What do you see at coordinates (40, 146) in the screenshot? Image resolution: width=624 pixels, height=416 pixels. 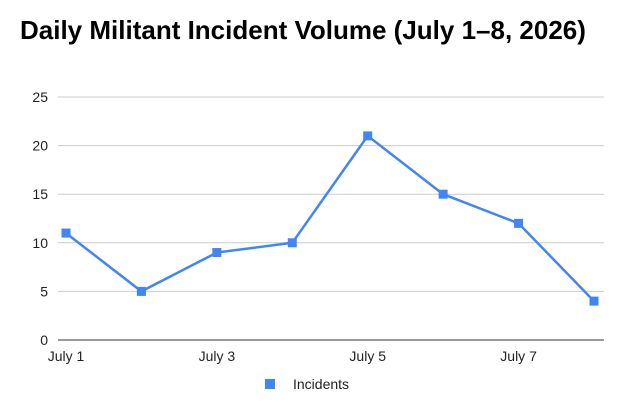 I see `y-tick-label: 20` at bounding box center [40, 146].